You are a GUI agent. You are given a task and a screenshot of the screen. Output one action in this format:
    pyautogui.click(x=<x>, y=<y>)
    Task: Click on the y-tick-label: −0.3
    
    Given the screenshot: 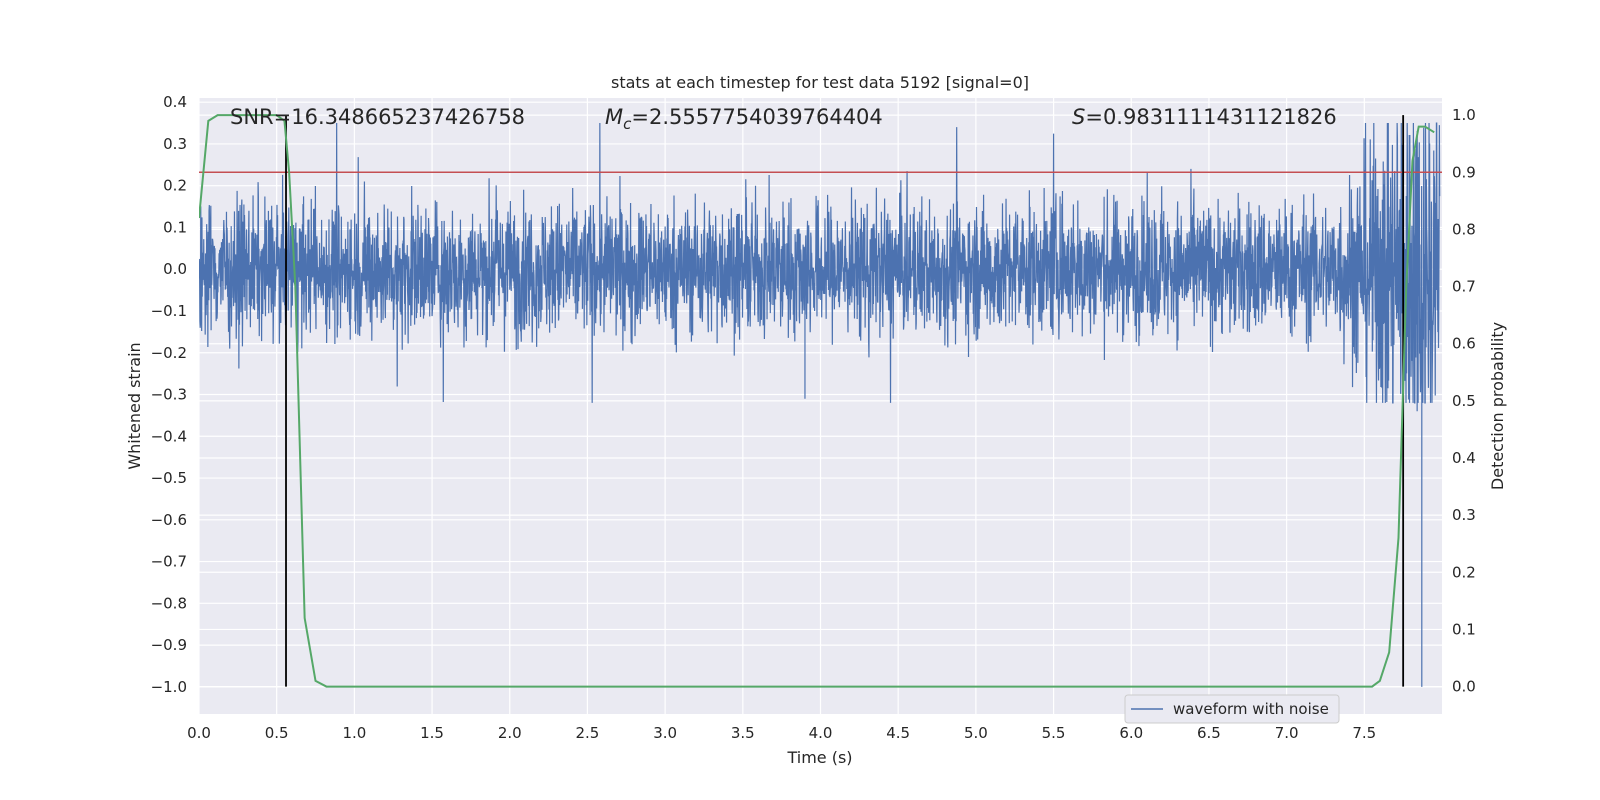 What is the action you would take?
    pyautogui.click(x=169, y=395)
    